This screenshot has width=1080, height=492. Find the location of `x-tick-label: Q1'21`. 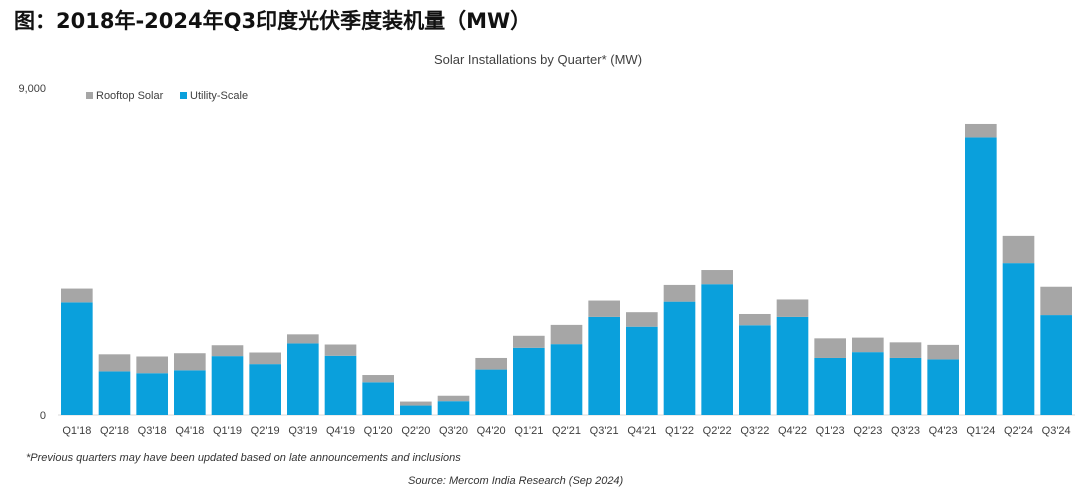

x-tick-label: Q1'21 is located at coordinates (528, 431).